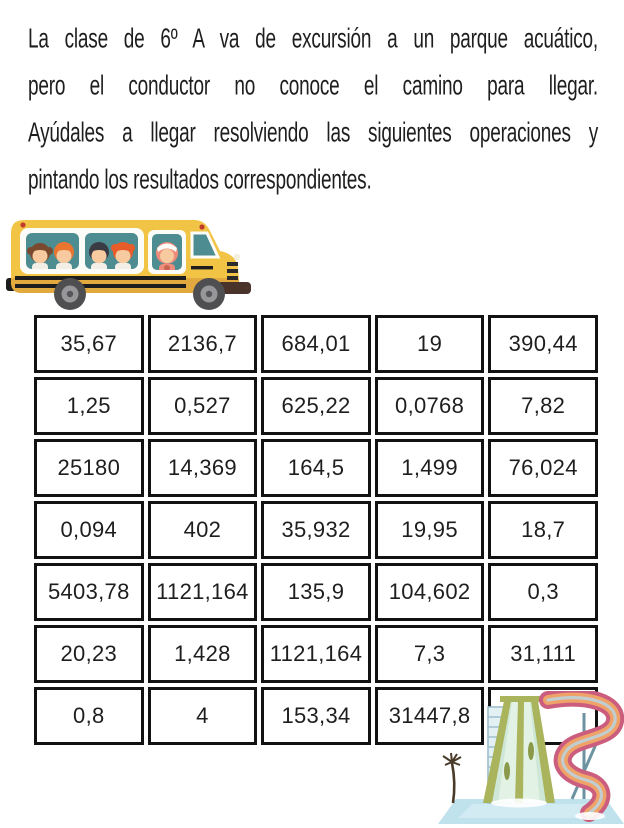 This screenshot has width=624, height=828. What do you see at coordinates (202, 654) in the screenshot?
I see `table-cell: 1,428` at bounding box center [202, 654].